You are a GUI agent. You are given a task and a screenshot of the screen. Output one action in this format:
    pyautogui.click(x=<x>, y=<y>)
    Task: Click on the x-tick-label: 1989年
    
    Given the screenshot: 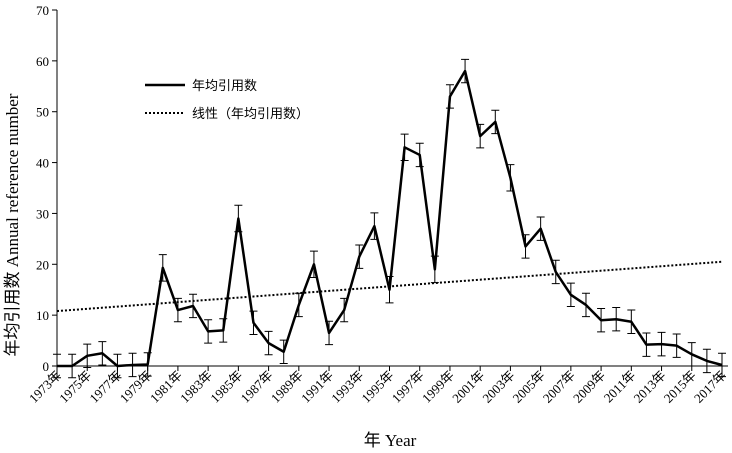 What is the action you would take?
    pyautogui.click(x=287, y=387)
    